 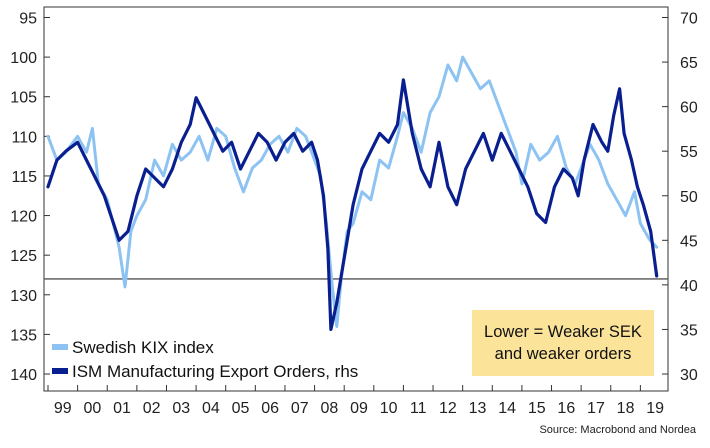 I want to click on x-tick-label: 08, so click(x=329, y=408).